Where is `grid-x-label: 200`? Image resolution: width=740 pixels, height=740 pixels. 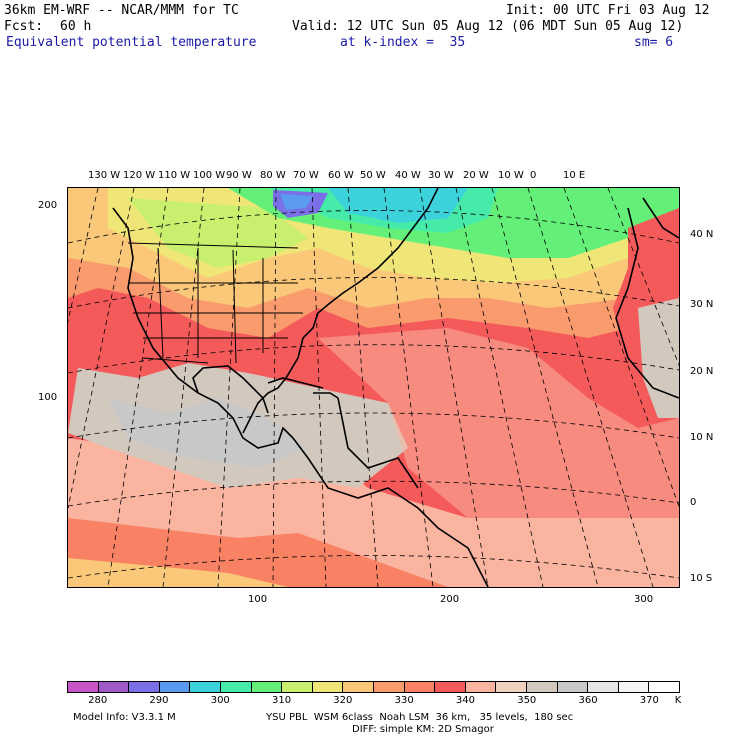 grid-x-label: 200 is located at coordinates (450, 599).